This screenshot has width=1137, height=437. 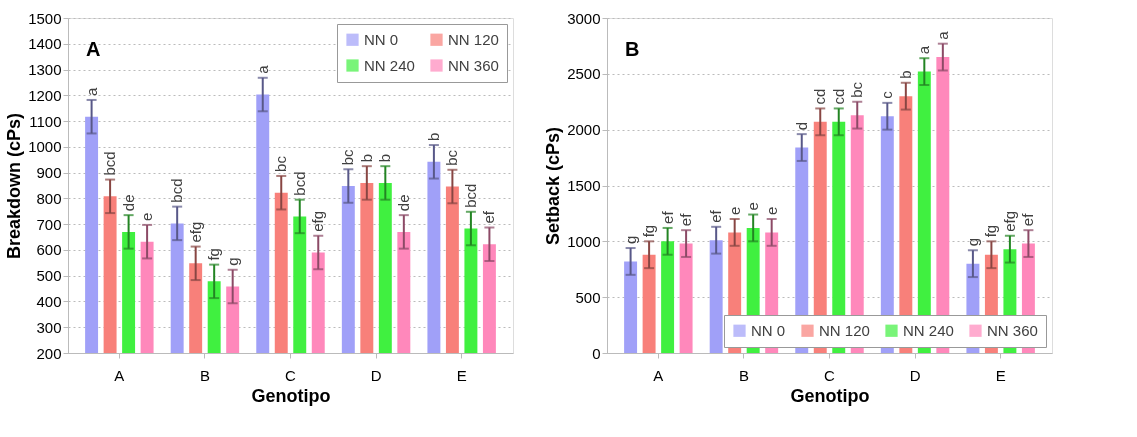 What do you see at coordinates (93, 49) in the screenshot?
I see `annotation: A` at bounding box center [93, 49].